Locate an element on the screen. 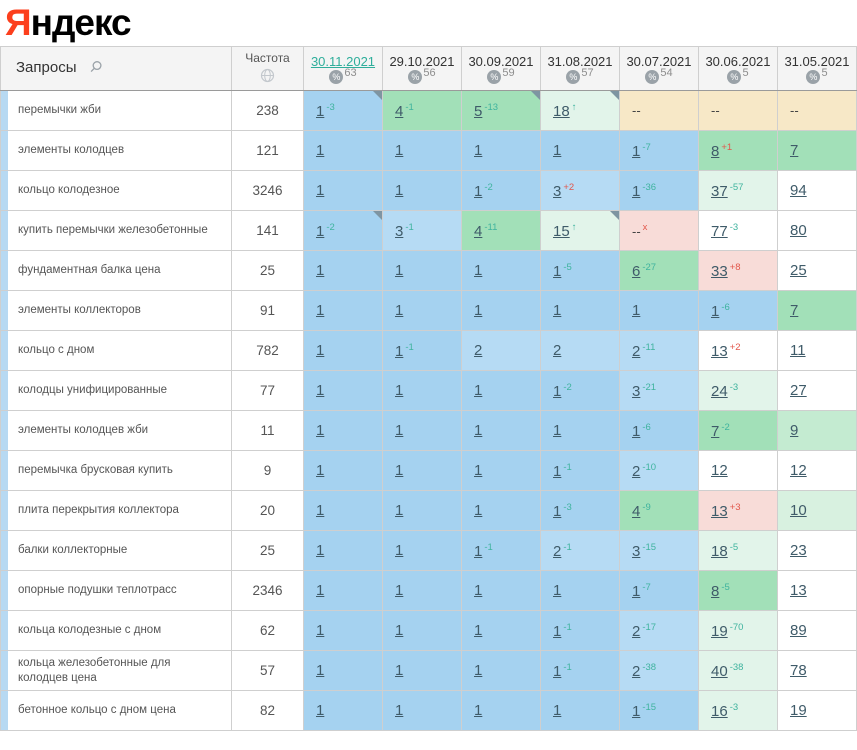 This screenshot has height=750, width=857. keyword-cell: фундаментная балка цена is located at coordinates (116, 270).